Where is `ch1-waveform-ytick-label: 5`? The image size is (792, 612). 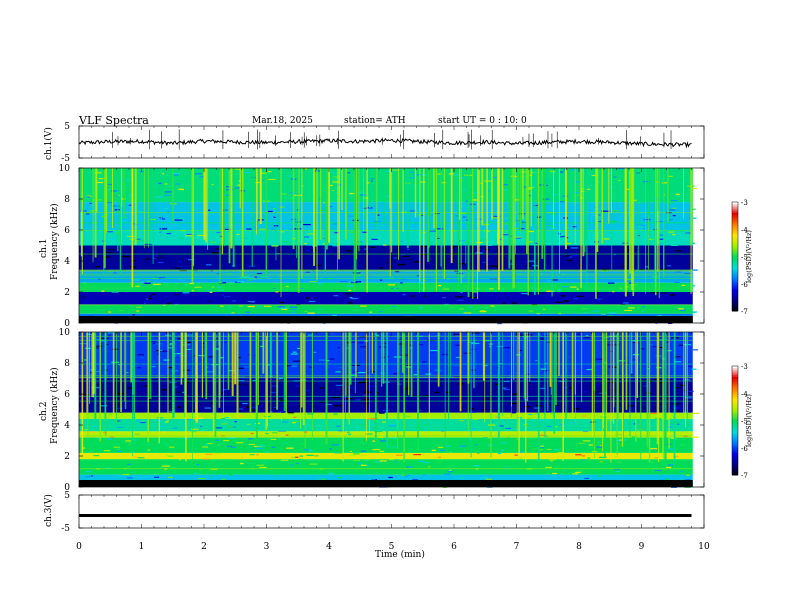 ch1-waveform-ytick-label: 5 is located at coordinates (67, 127).